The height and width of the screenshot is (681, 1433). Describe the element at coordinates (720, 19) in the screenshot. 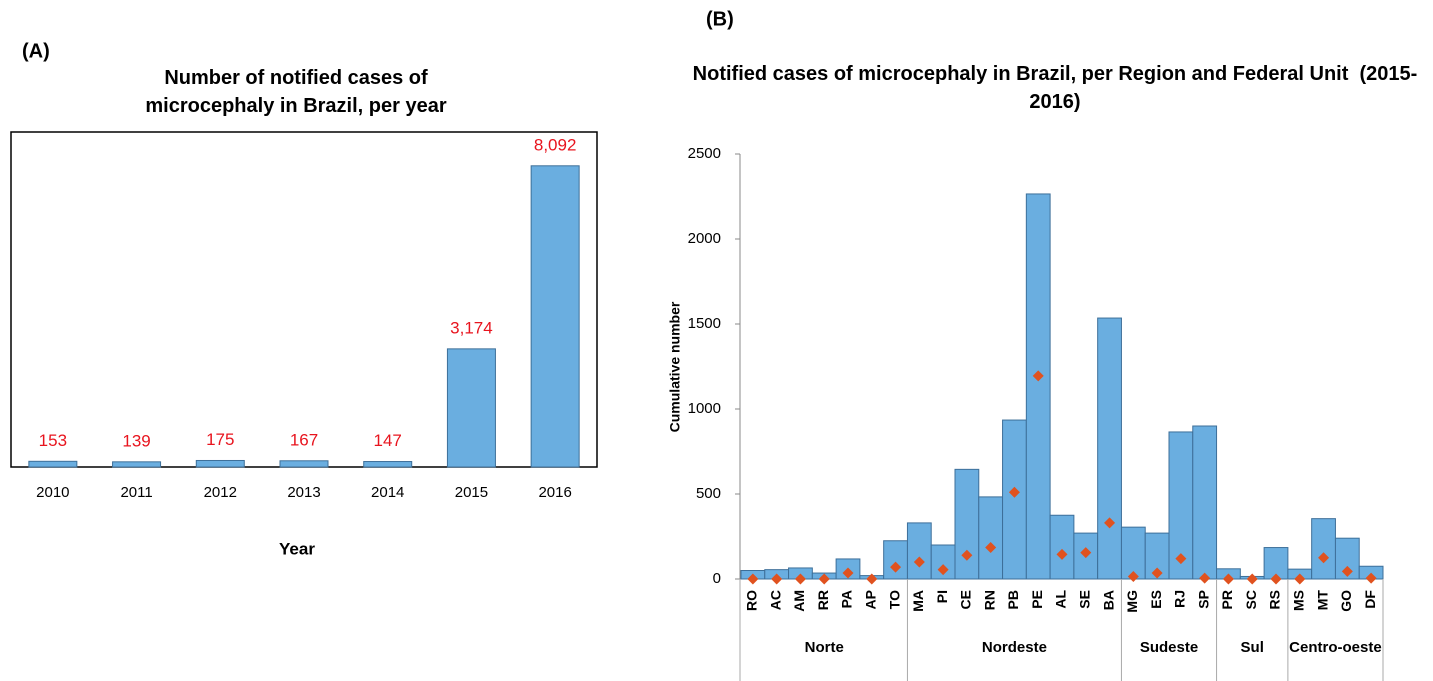

I see `panel-label: (B)` at that location.